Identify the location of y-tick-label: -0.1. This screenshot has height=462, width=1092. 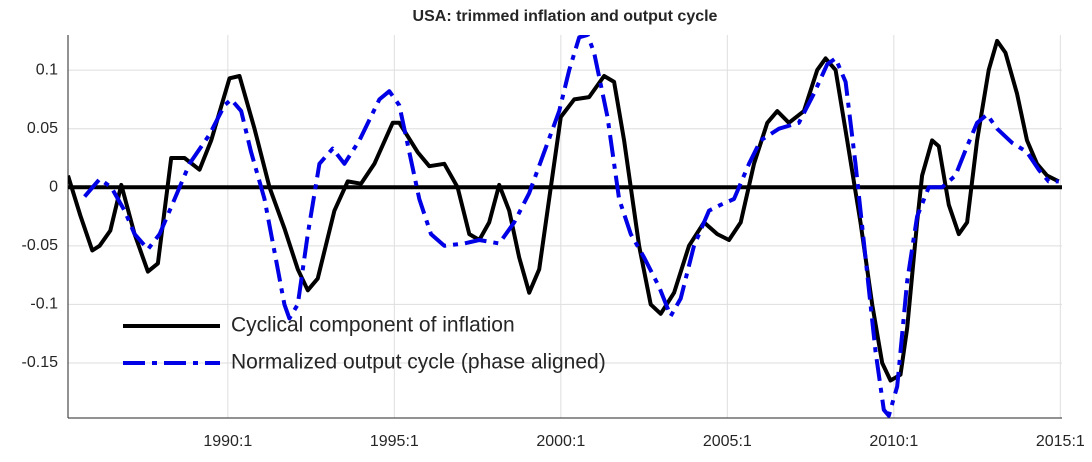
(44, 304).